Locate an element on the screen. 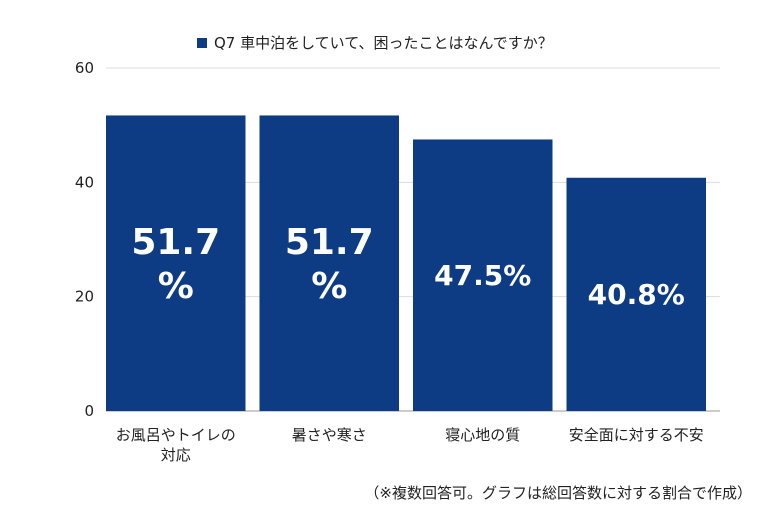 The width and height of the screenshot is (780, 524). footnote: （※複数回答可。グラフは総回答数に対する割合で作成） is located at coordinates (558, 493).